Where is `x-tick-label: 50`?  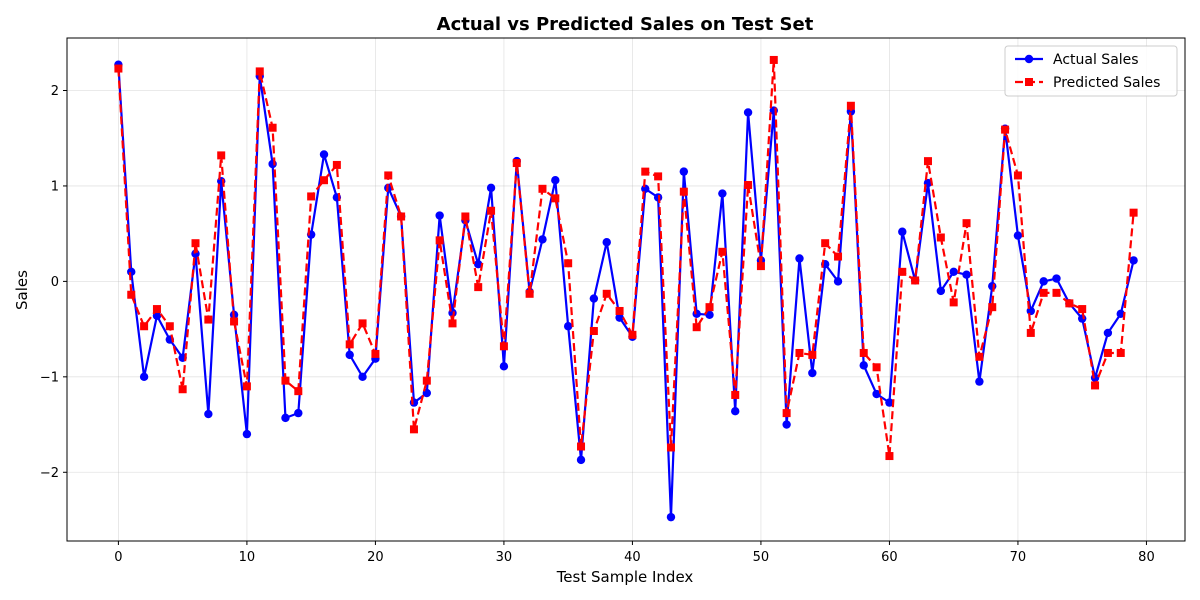
x-tick-label: 50 is located at coordinates (761, 557).